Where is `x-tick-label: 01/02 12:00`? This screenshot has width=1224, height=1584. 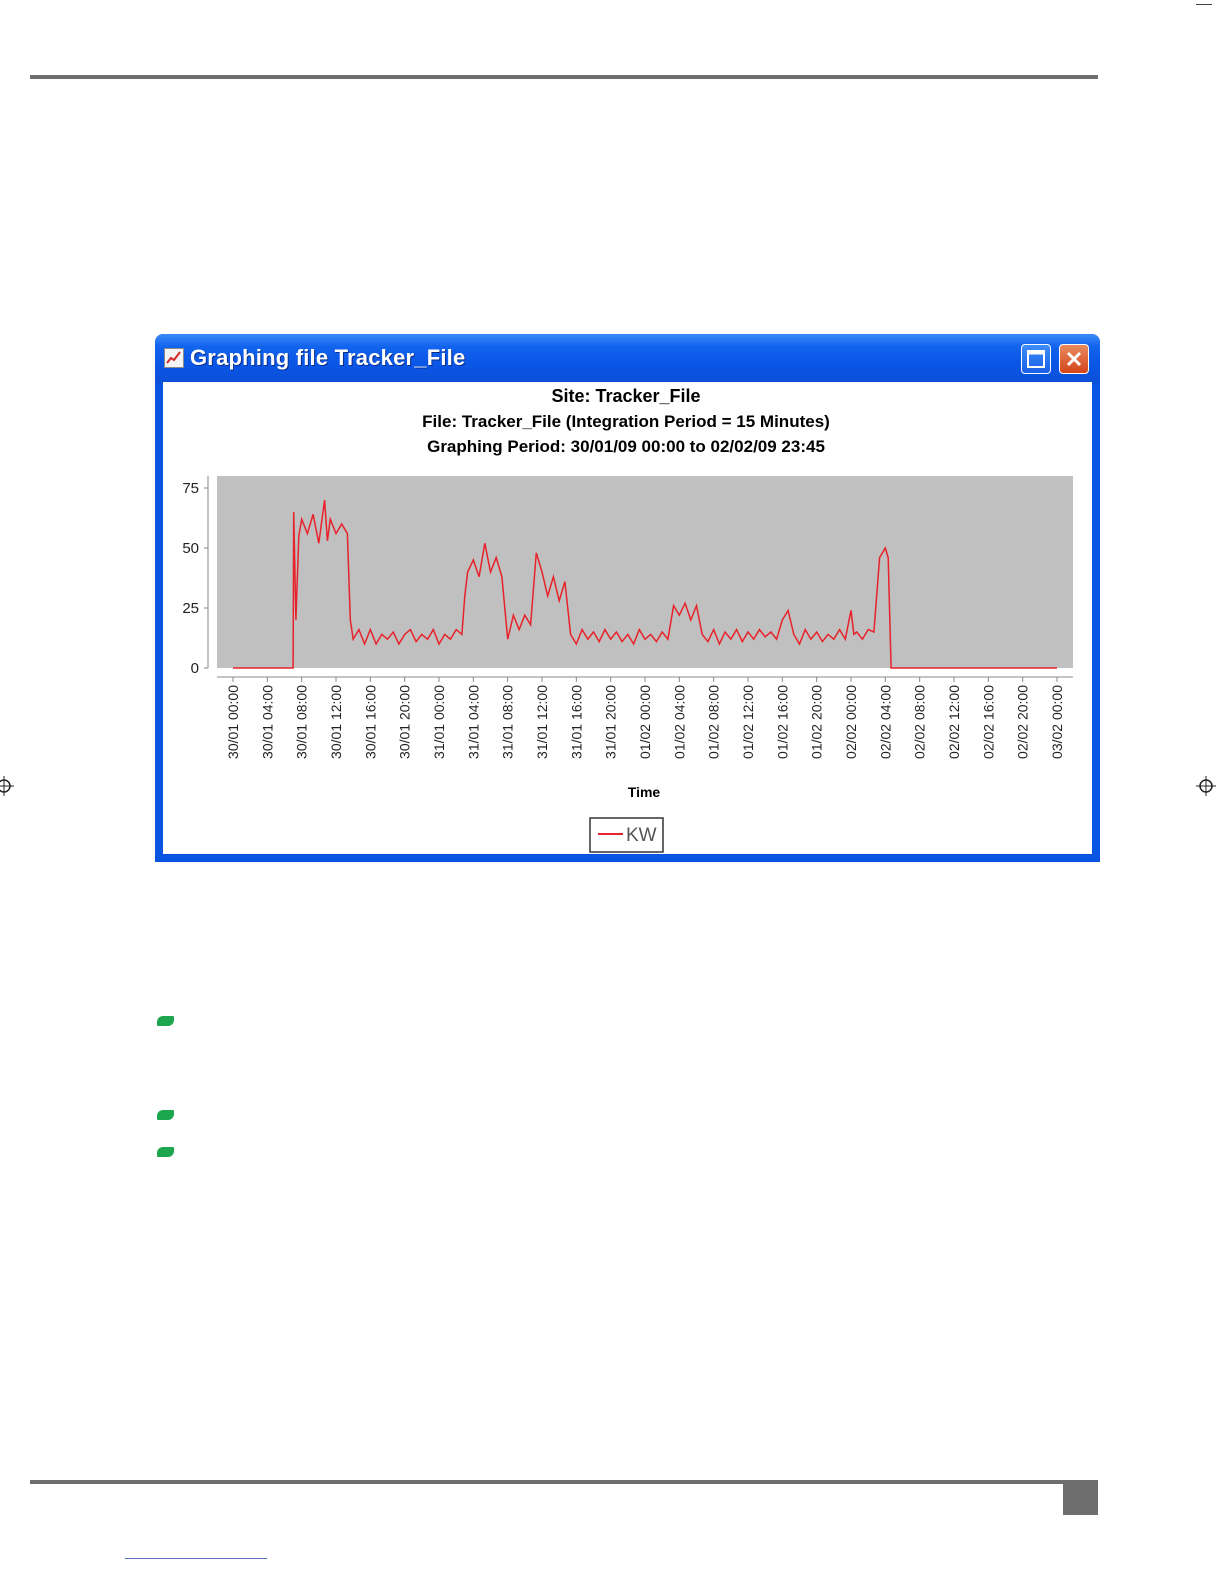
x-tick-label: 01/02 12:00 is located at coordinates (748, 722).